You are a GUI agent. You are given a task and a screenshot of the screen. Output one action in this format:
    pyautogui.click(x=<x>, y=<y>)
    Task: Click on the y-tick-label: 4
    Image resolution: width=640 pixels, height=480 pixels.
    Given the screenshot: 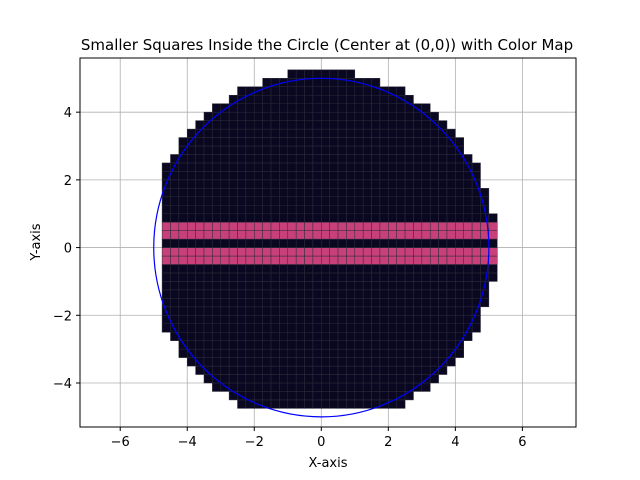 What is the action you would take?
    pyautogui.click(x=68, y=113)
    